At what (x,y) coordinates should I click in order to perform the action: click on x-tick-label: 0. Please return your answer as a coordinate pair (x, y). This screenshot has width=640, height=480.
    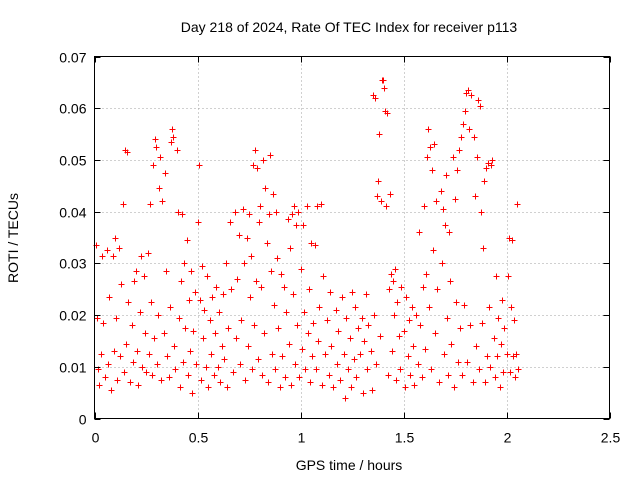
    Looking at the image, I should click on (96, 438).